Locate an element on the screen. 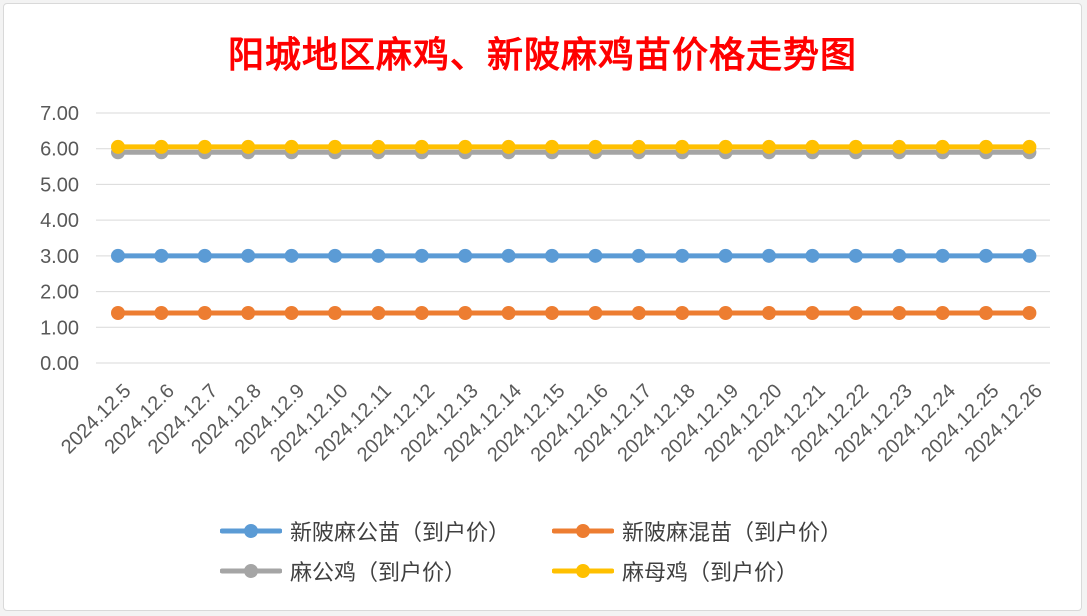  y-tick-label: 1.00 is located at coordinates (59, 328).